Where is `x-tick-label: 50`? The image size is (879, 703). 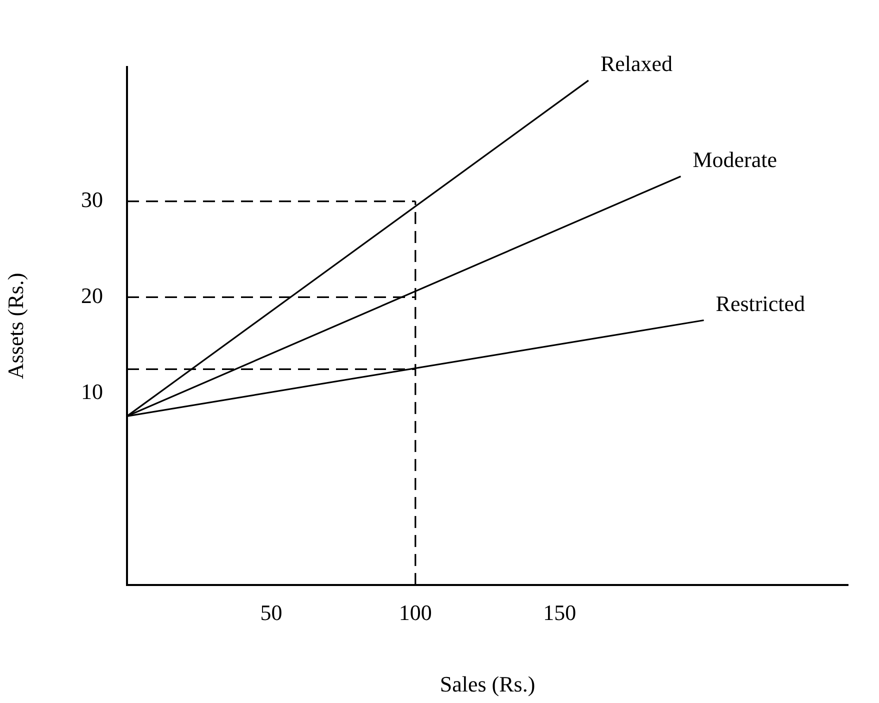
x-tick-label: 50 is located at coordinates (271, 612).